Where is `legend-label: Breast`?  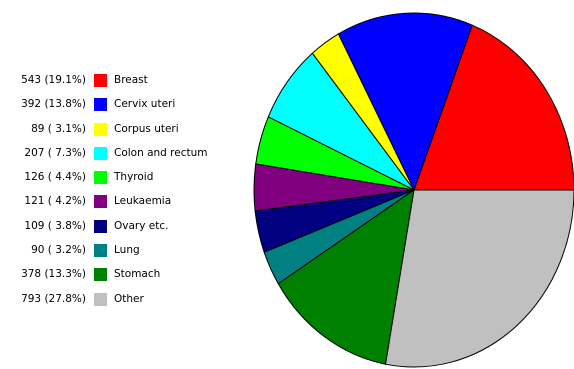
legend-label: Breast is located at coordinates (131, 80).